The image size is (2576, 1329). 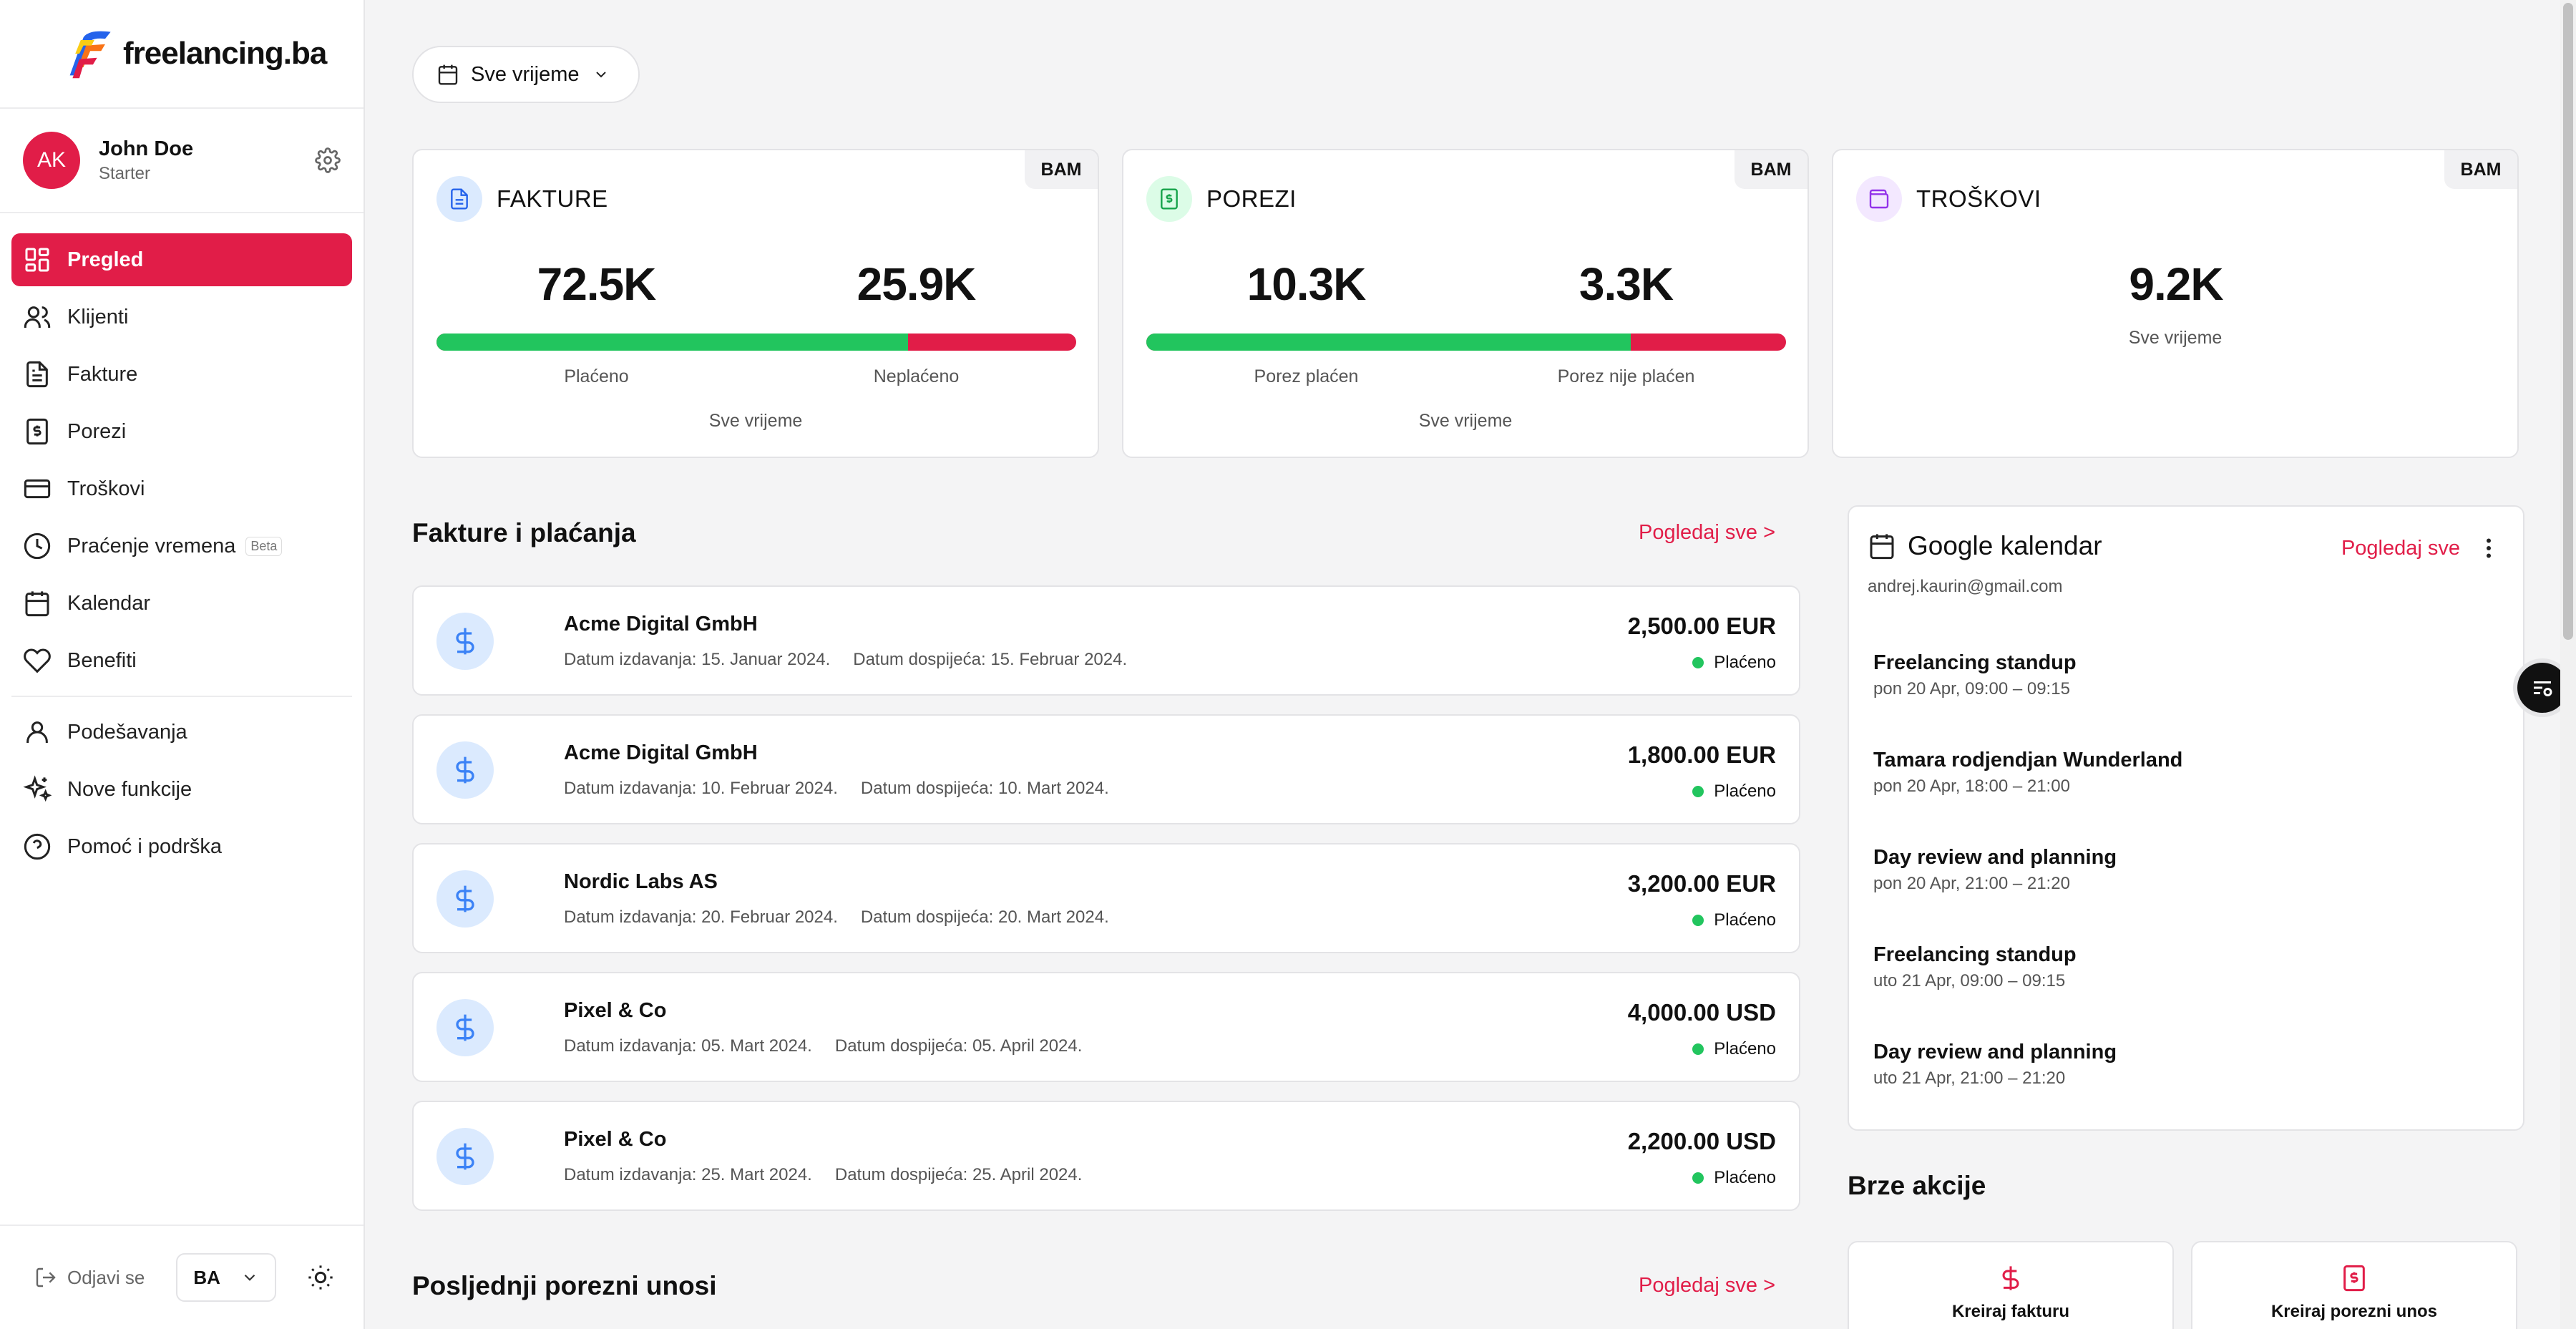 I want to click on tax-entries-see-all-link: Pogledaj sve >, so click(x=1707, y=1285).